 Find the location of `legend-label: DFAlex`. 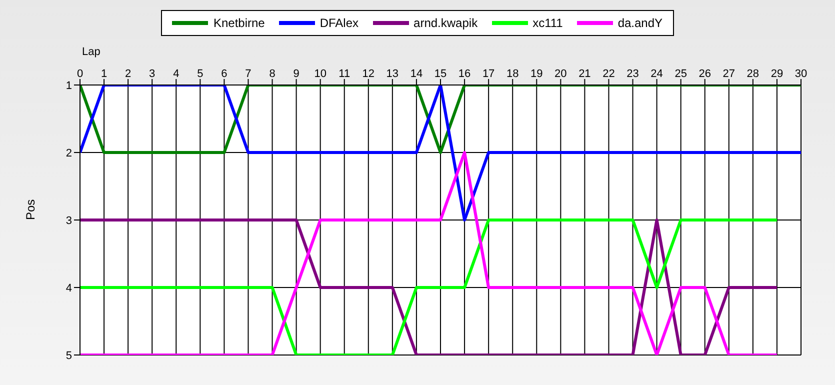

legend-label: DFAlex is located at coordinates (339, 23).